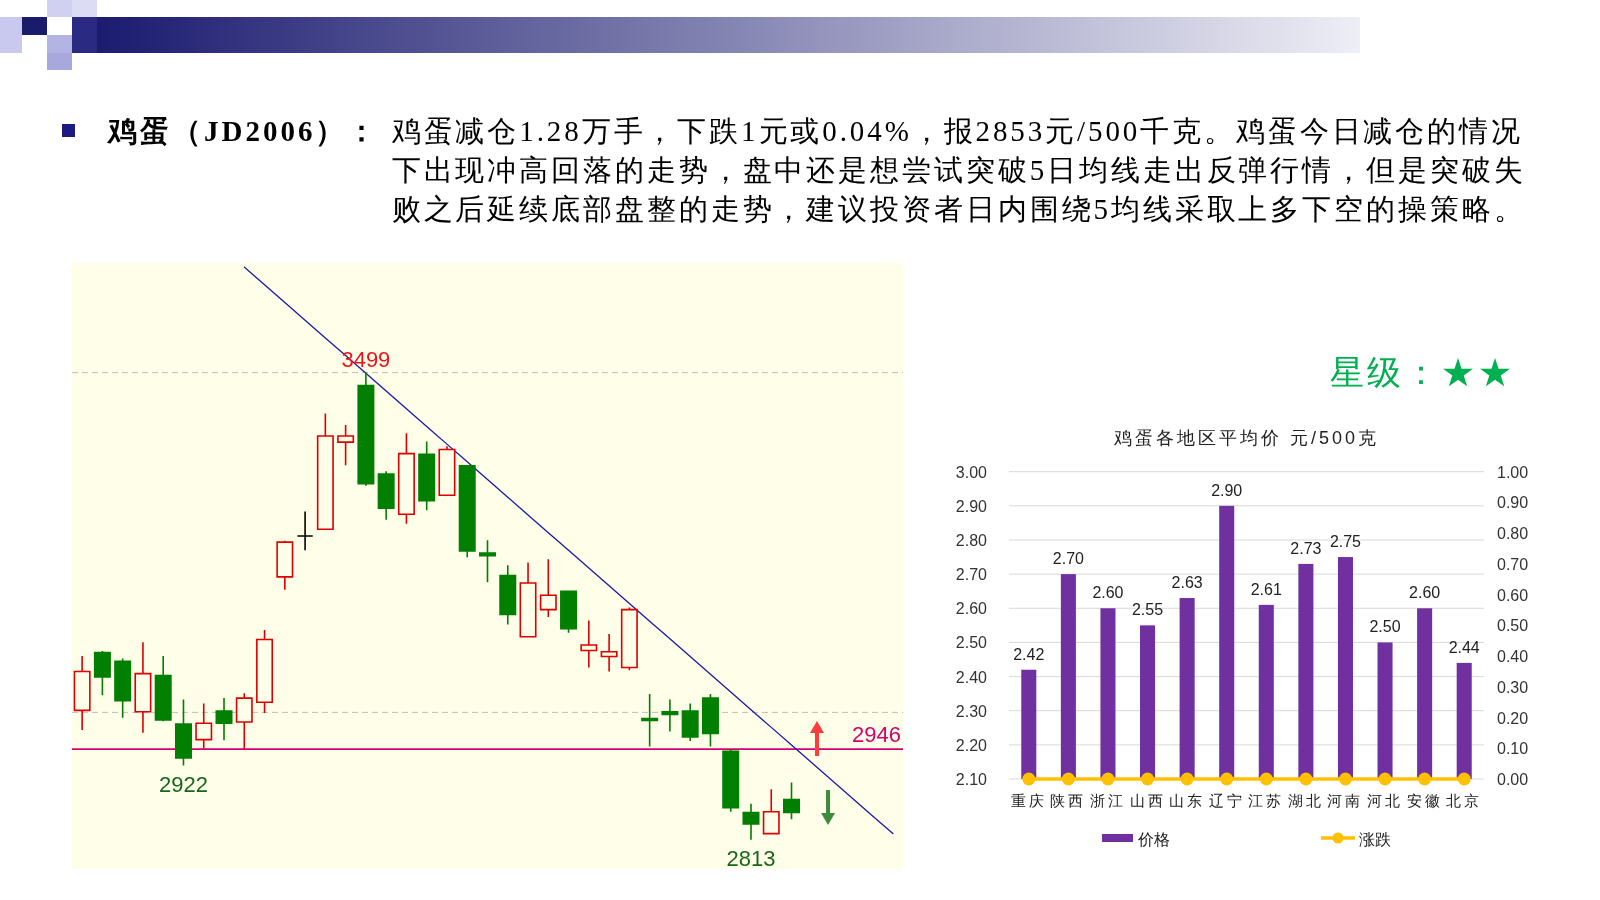 This screenshot has height=900, width=1600. Describe the element at coordinates (971, 575) in the screenshot. I see `y-tick-label: 2.70` at that location.